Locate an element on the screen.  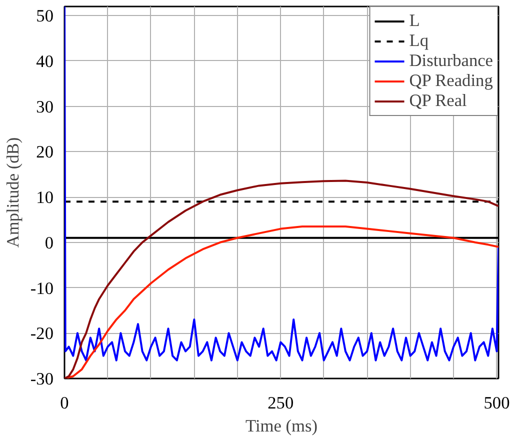
y-tick-label: -30 is located at coordinates (42, 379).